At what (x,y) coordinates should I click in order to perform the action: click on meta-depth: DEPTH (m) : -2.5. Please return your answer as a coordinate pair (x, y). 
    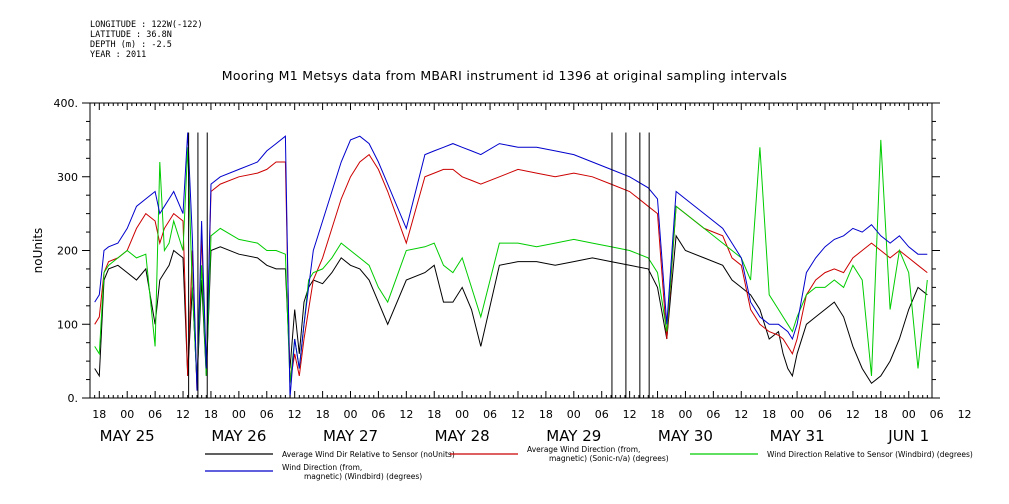
    Looking at the image, I should click on (131, 45).